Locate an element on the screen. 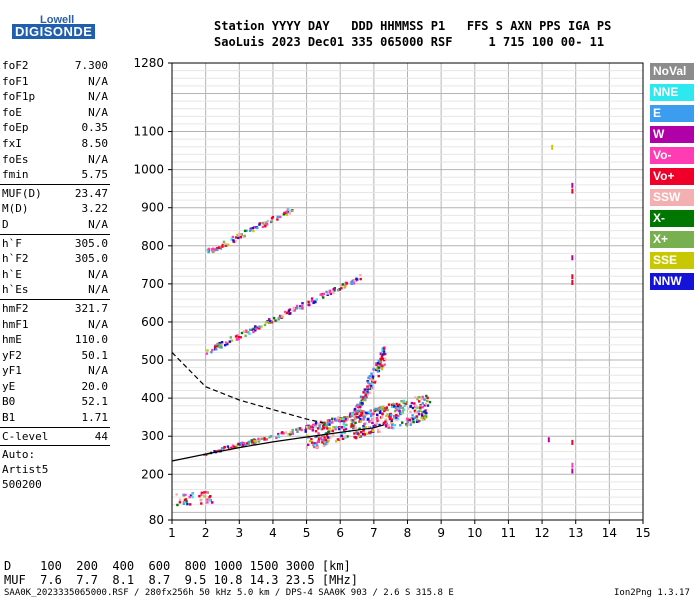  x-tick-label: 3 is located at coordinates (239, 533).